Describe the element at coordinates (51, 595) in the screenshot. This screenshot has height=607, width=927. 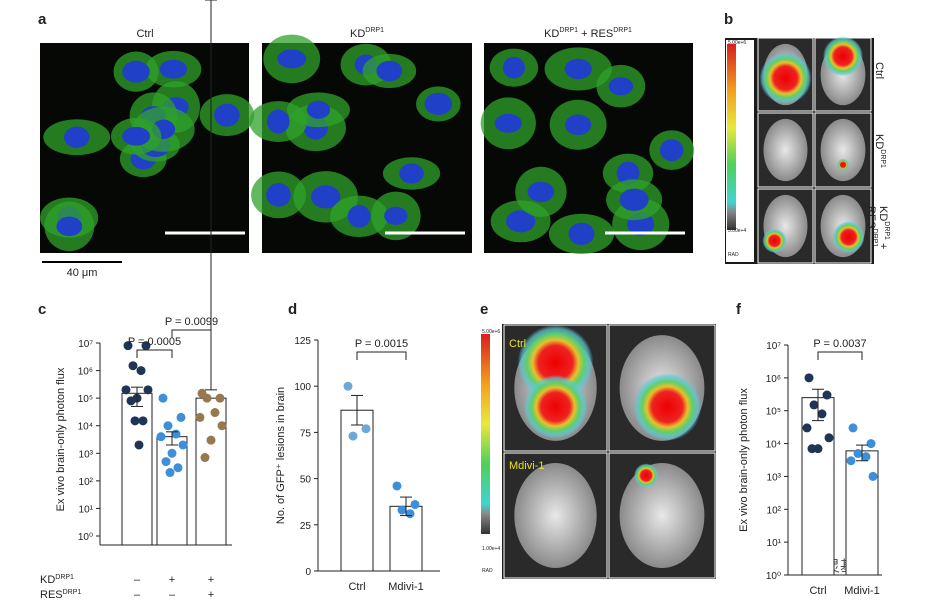
I see `condition-name: RES` at that location.